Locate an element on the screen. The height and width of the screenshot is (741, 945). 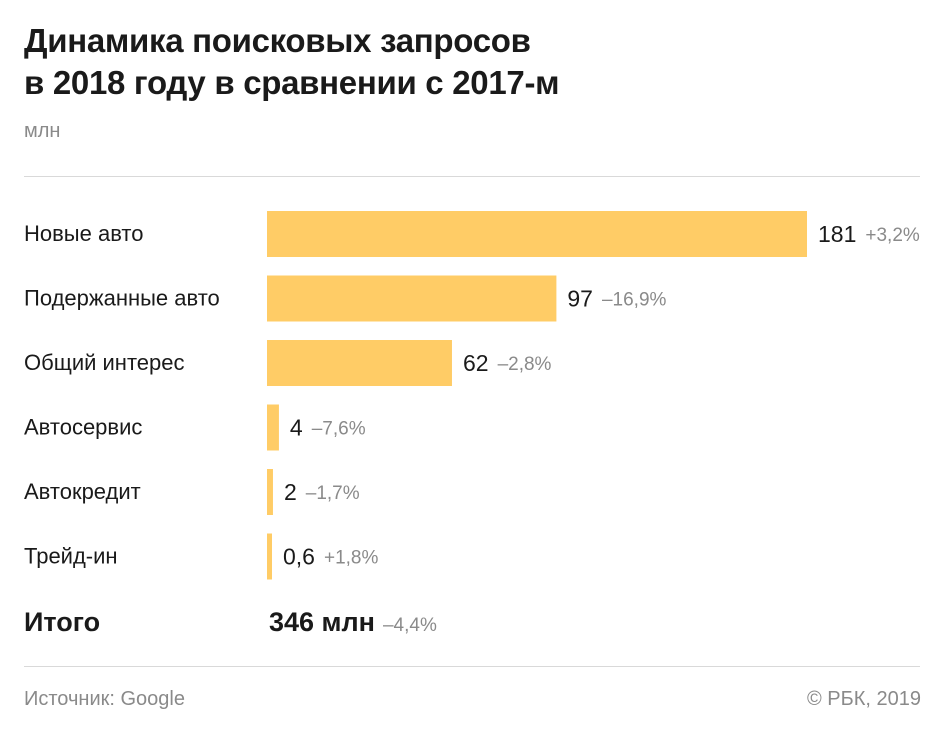
change-label: –1,7% is located at coordinates (333, 493).